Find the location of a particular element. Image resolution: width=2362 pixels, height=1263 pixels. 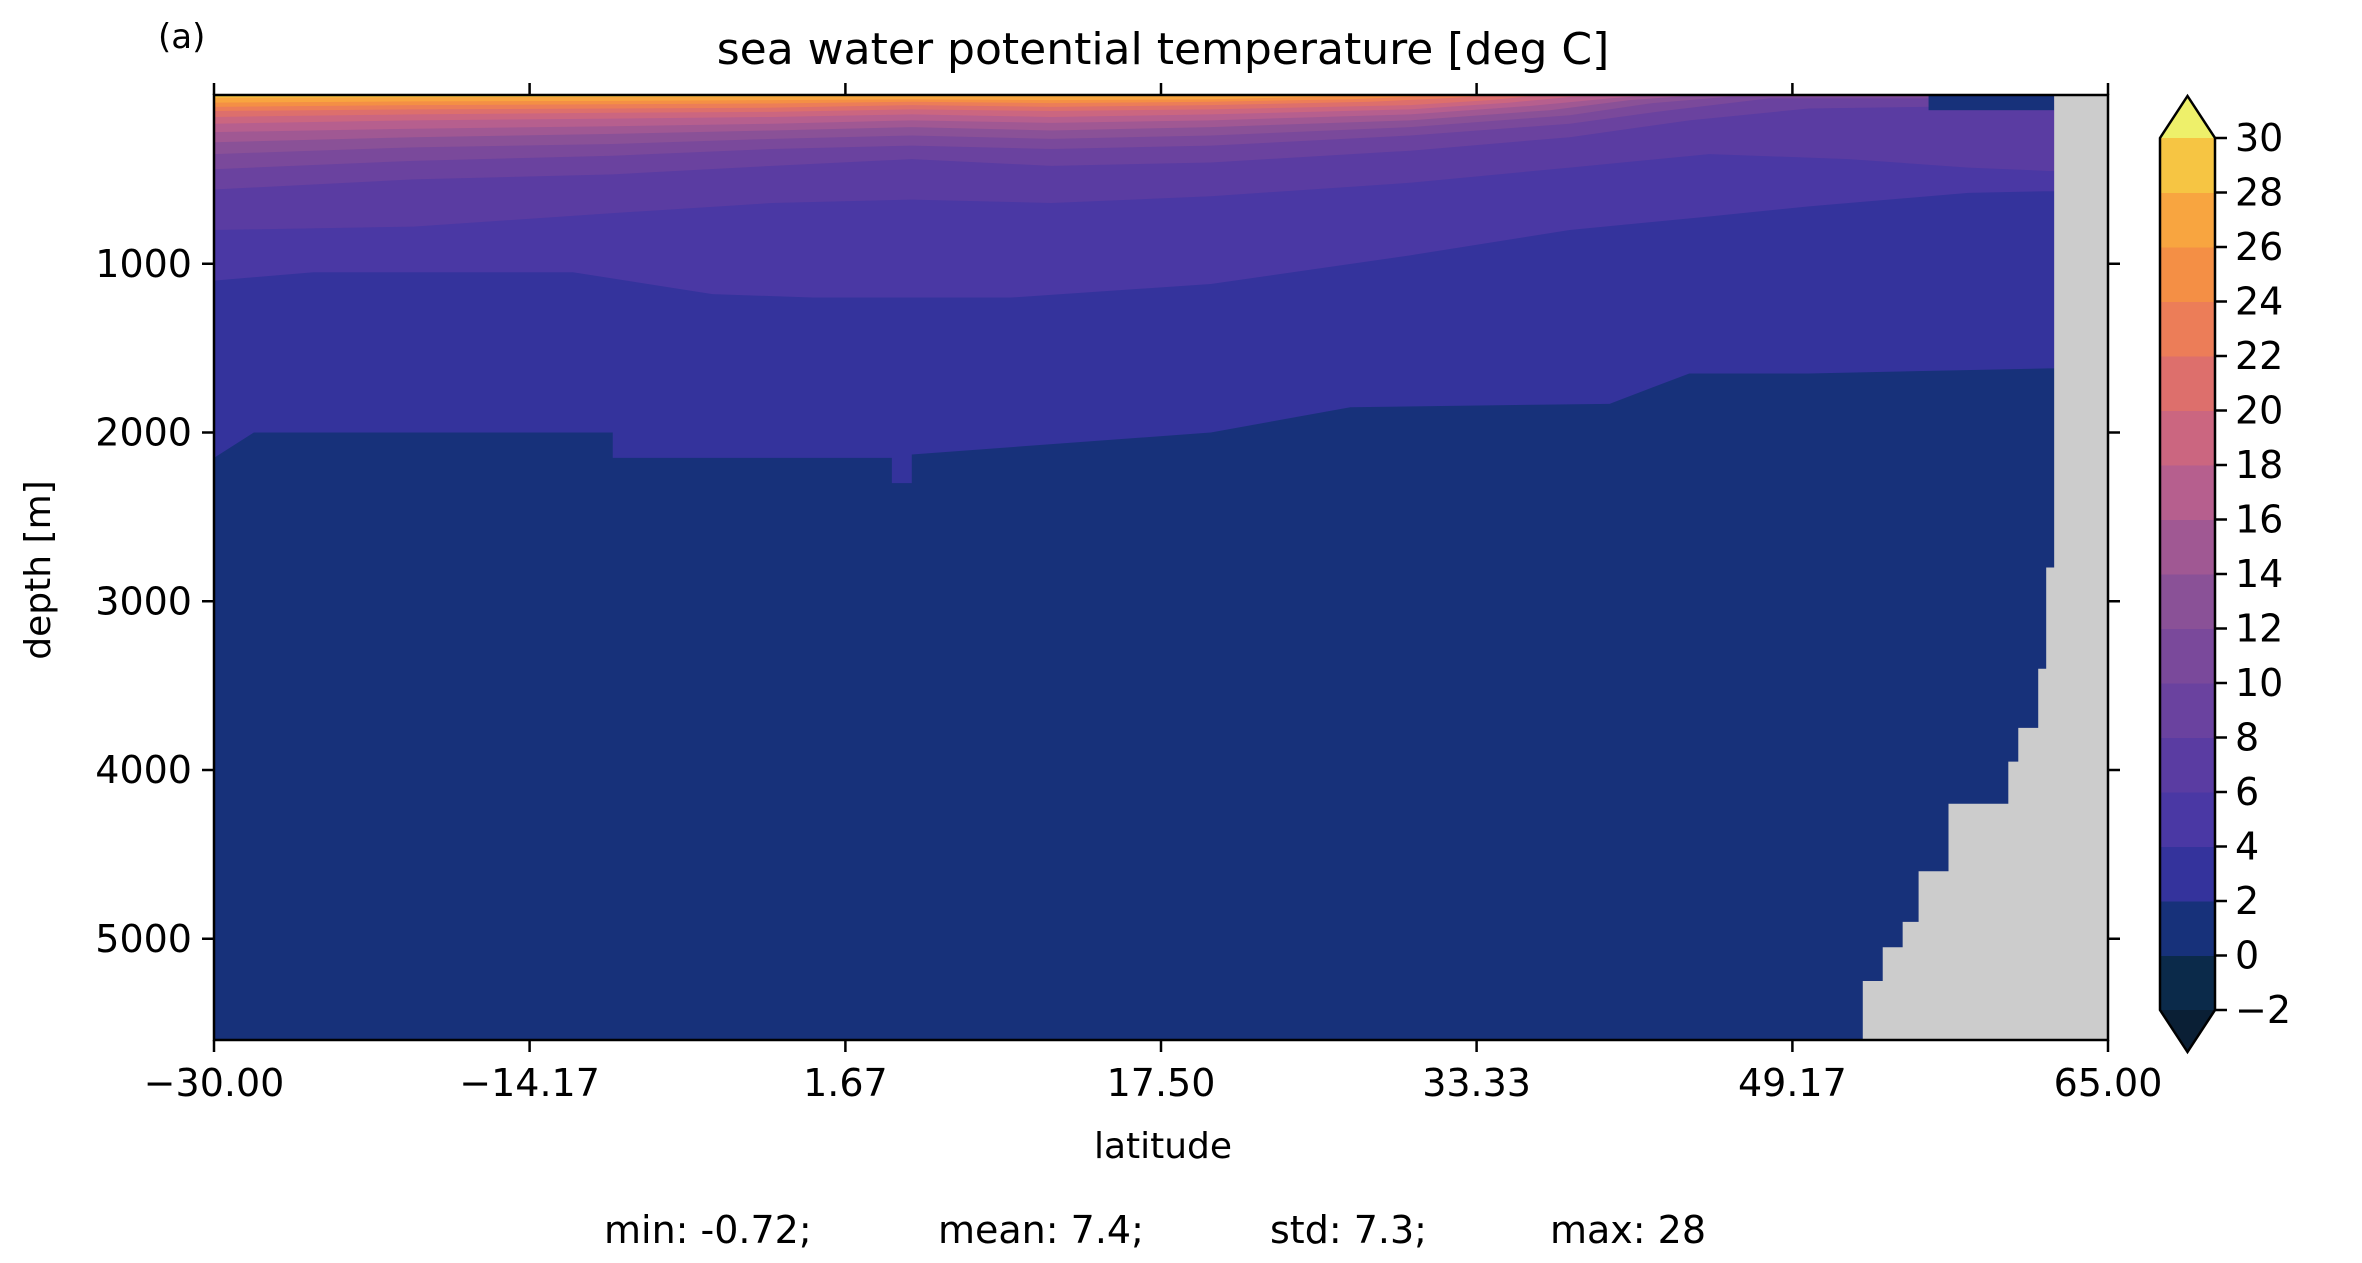

x-tick-label: 1.67 is located at coordinates (845, 1083).